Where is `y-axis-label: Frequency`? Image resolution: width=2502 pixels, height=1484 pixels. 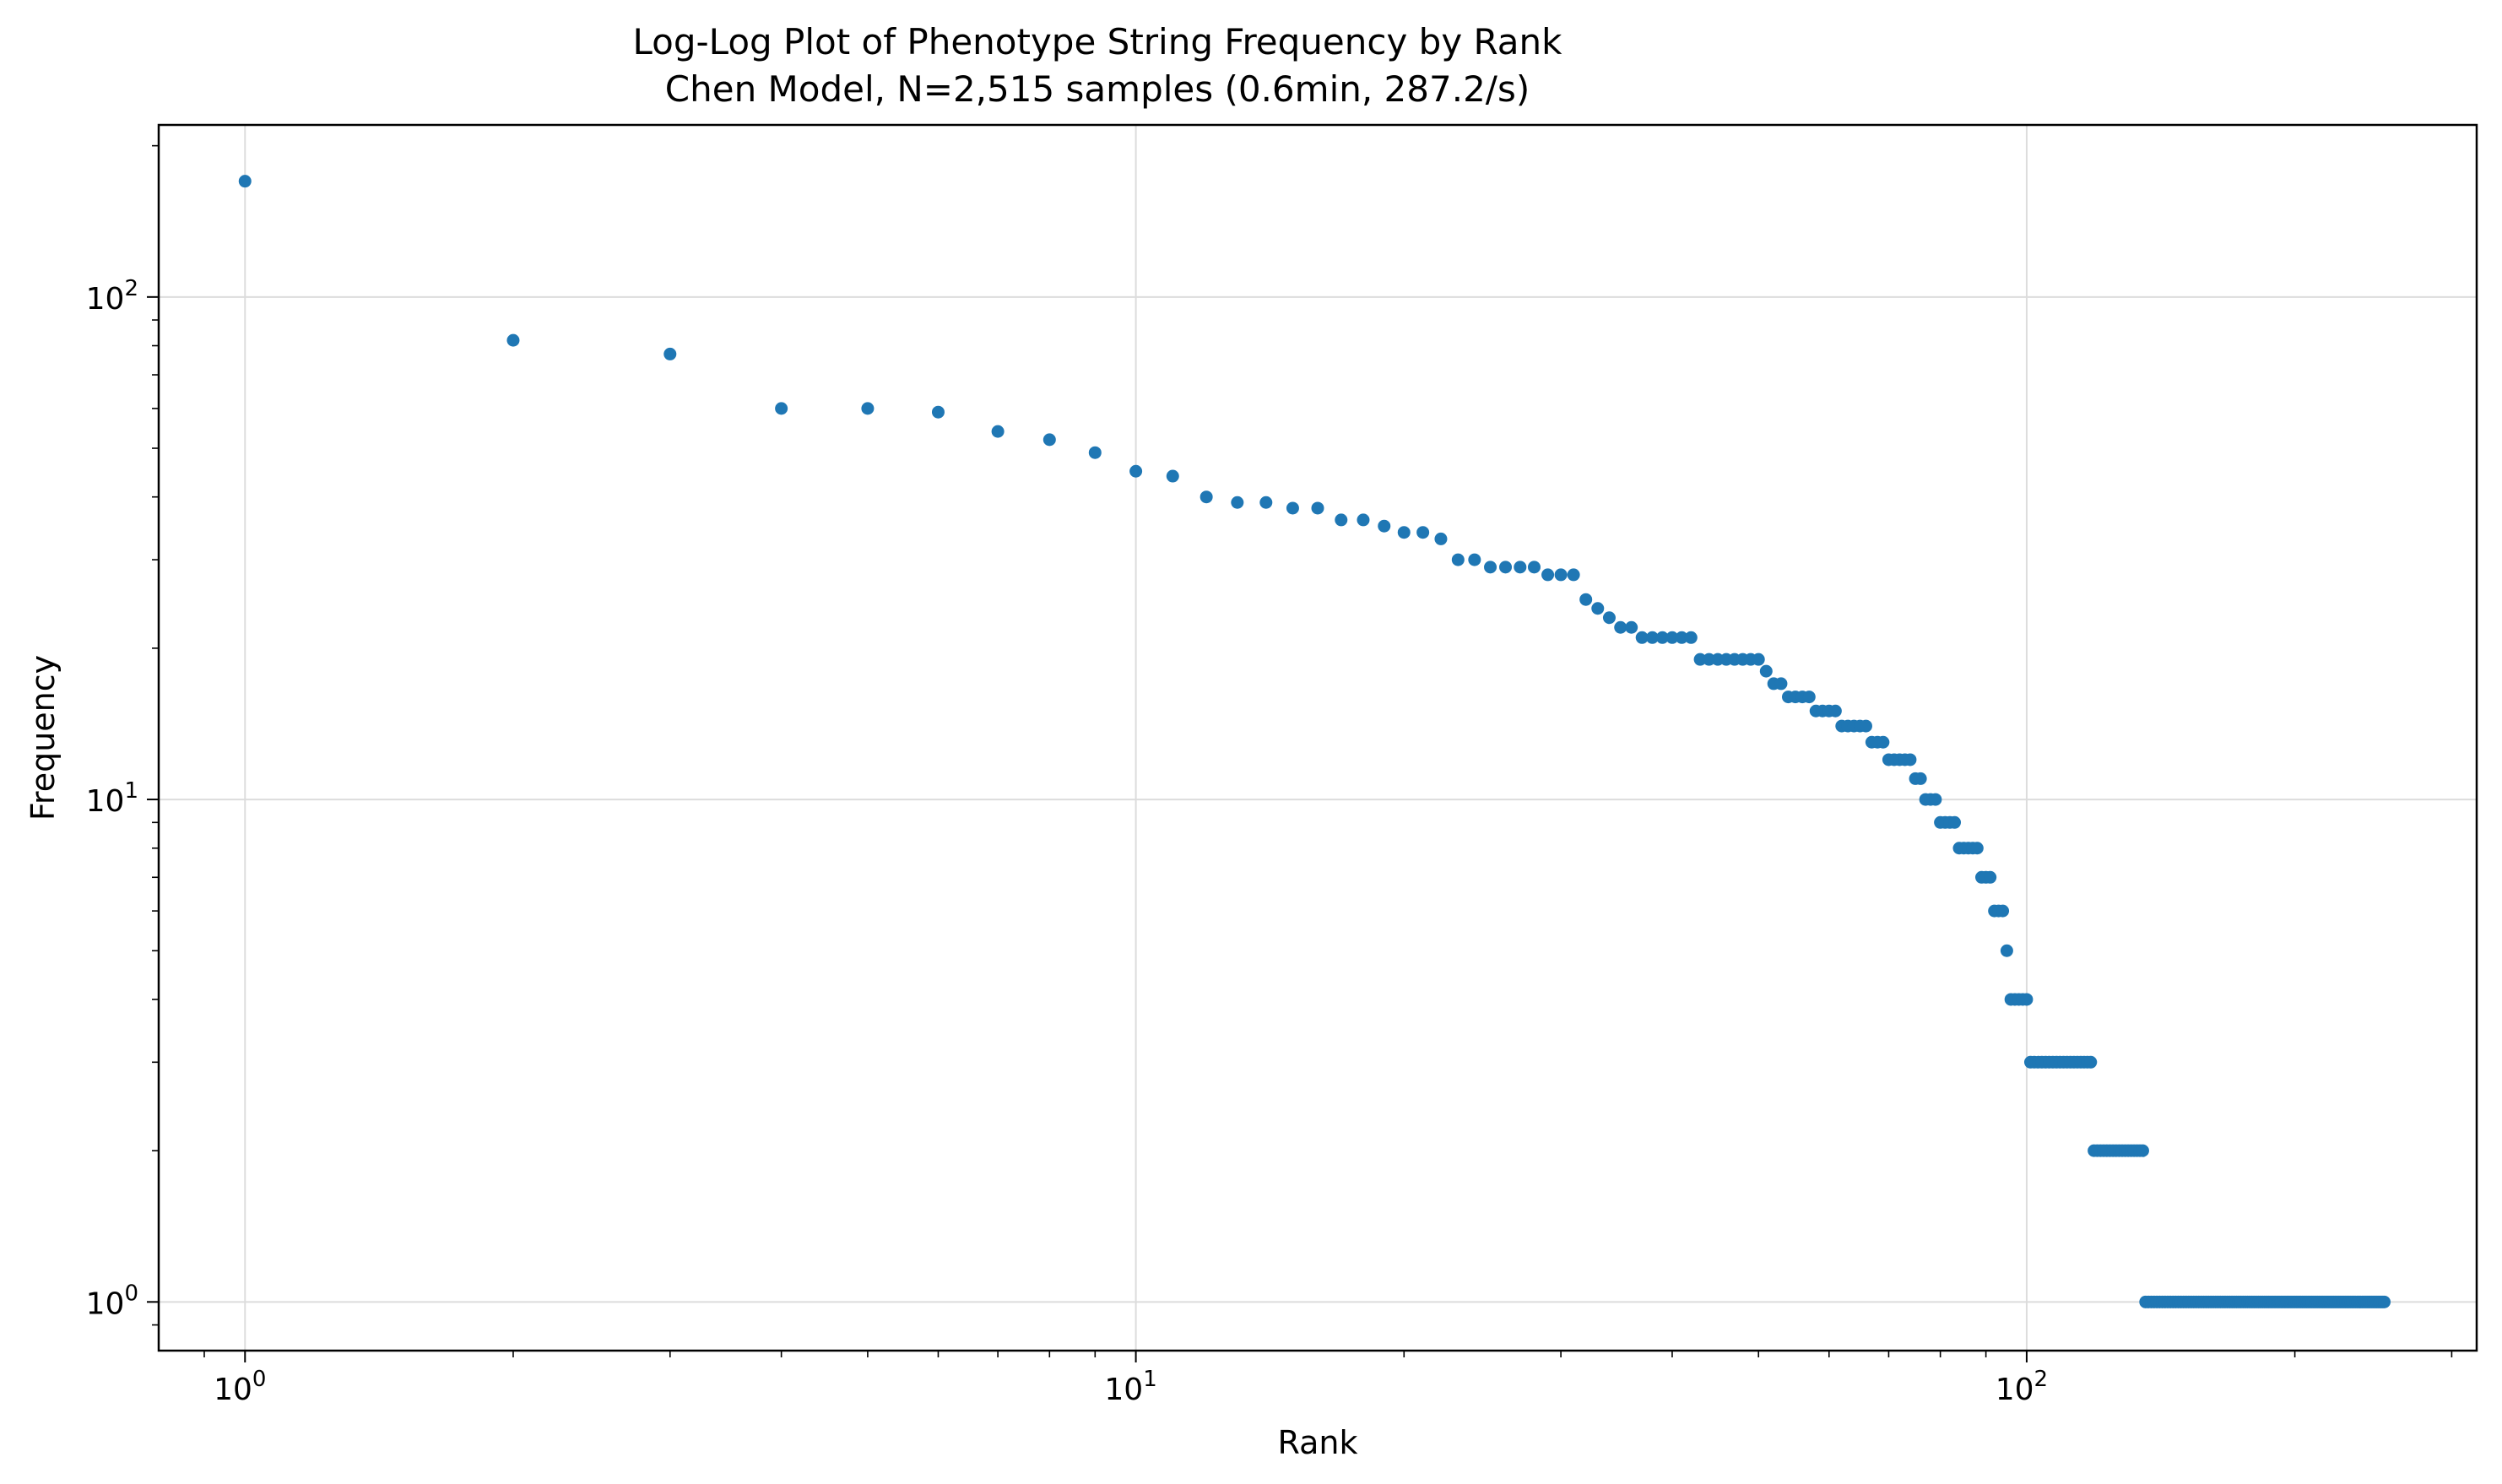 y-axis-label: Frequency is located at coordinates (43, 738).